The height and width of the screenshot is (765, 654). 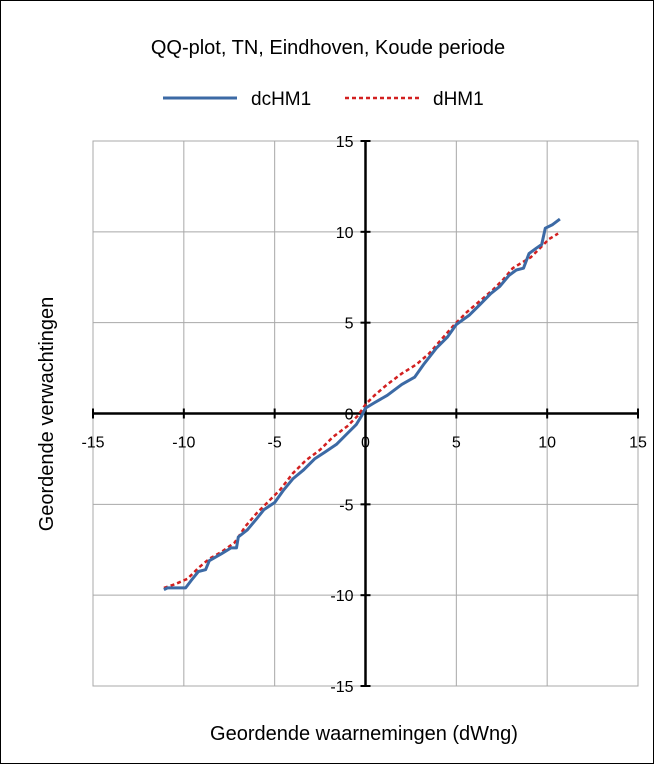 What do you see at coordinates (349, 415) in the screenshot?
I see `y-tick-label: 0` at bounding box center [349, 415].